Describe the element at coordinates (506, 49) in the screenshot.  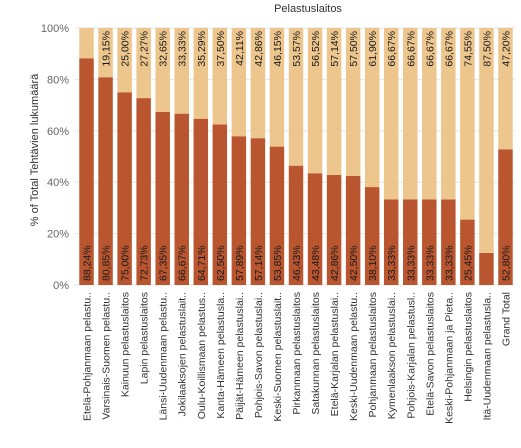
I see `bar-value-label: 47,20%` at that location.